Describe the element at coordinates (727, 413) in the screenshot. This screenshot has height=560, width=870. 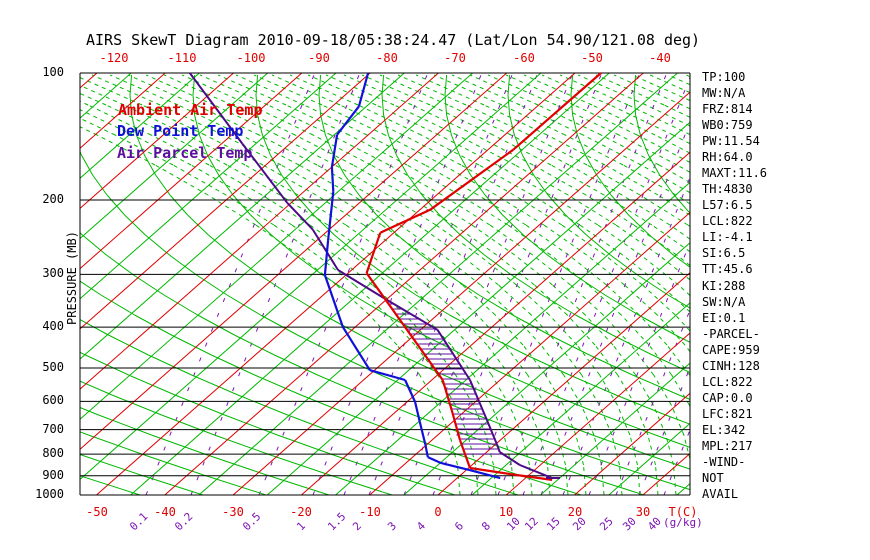
I see `stats-line: LFC:821` at that location.